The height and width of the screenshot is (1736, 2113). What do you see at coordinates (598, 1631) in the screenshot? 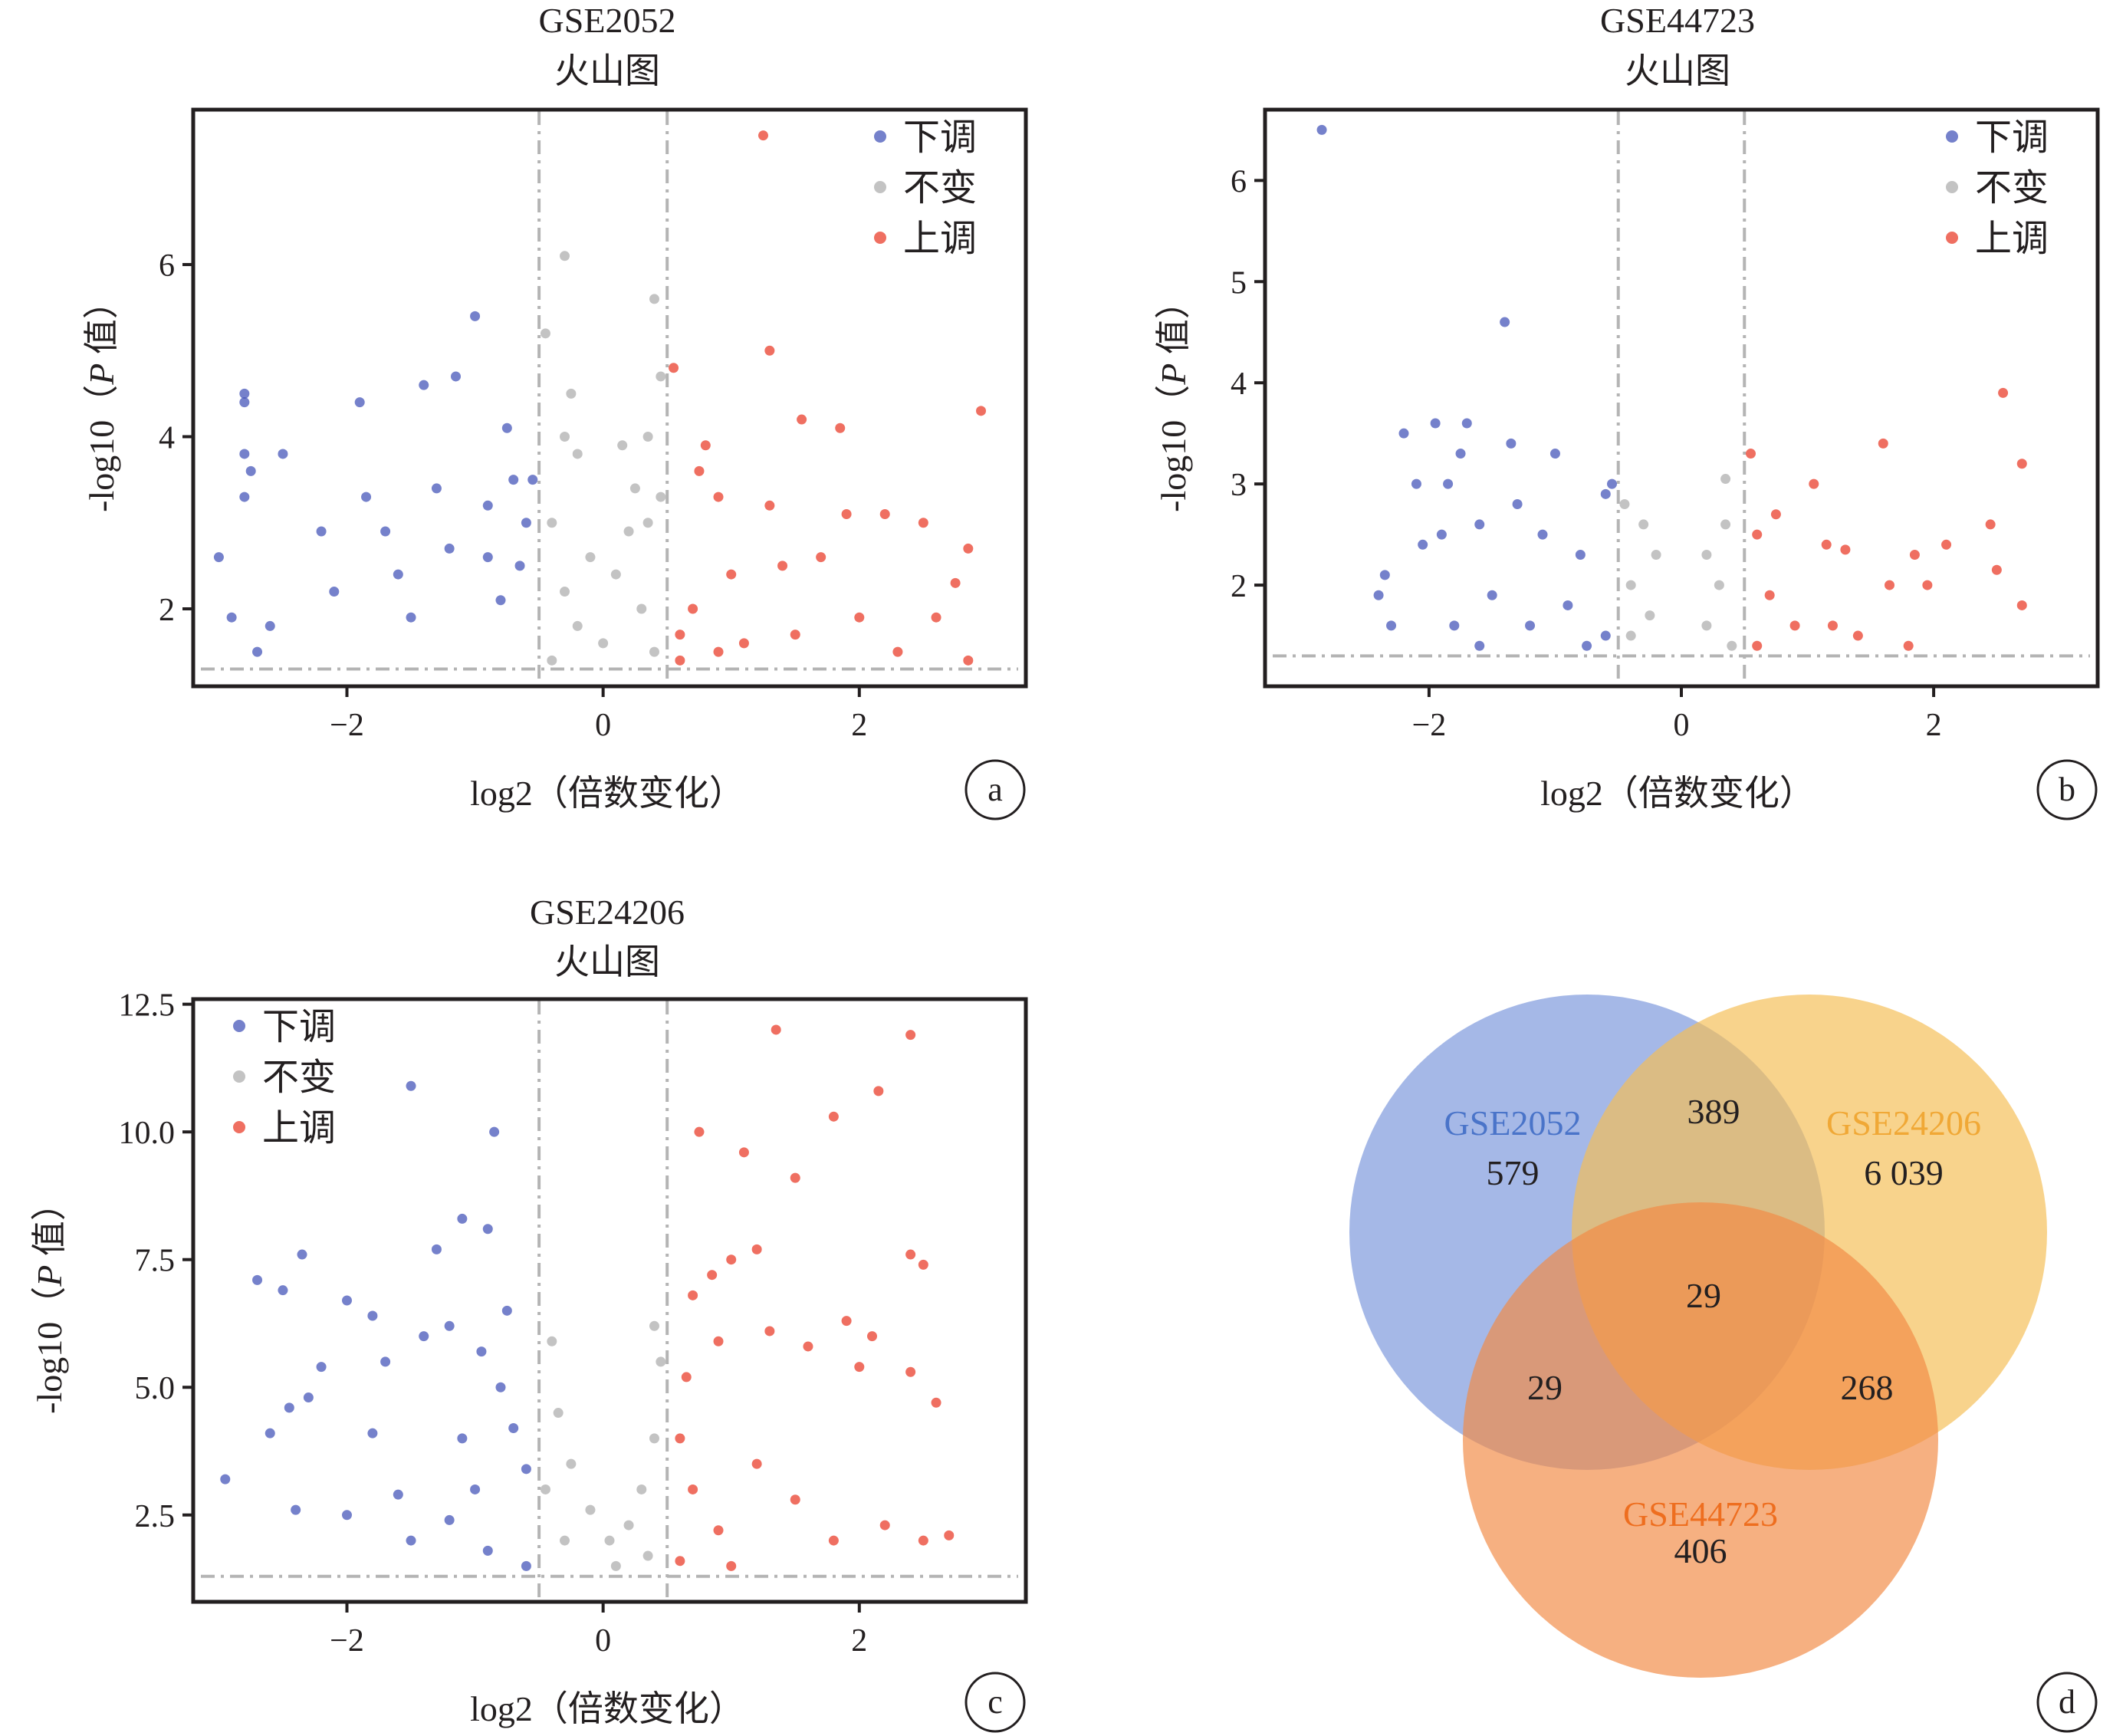
I see `x-axis-ticks: −2 0 2` at bounding box center [598, 1631].